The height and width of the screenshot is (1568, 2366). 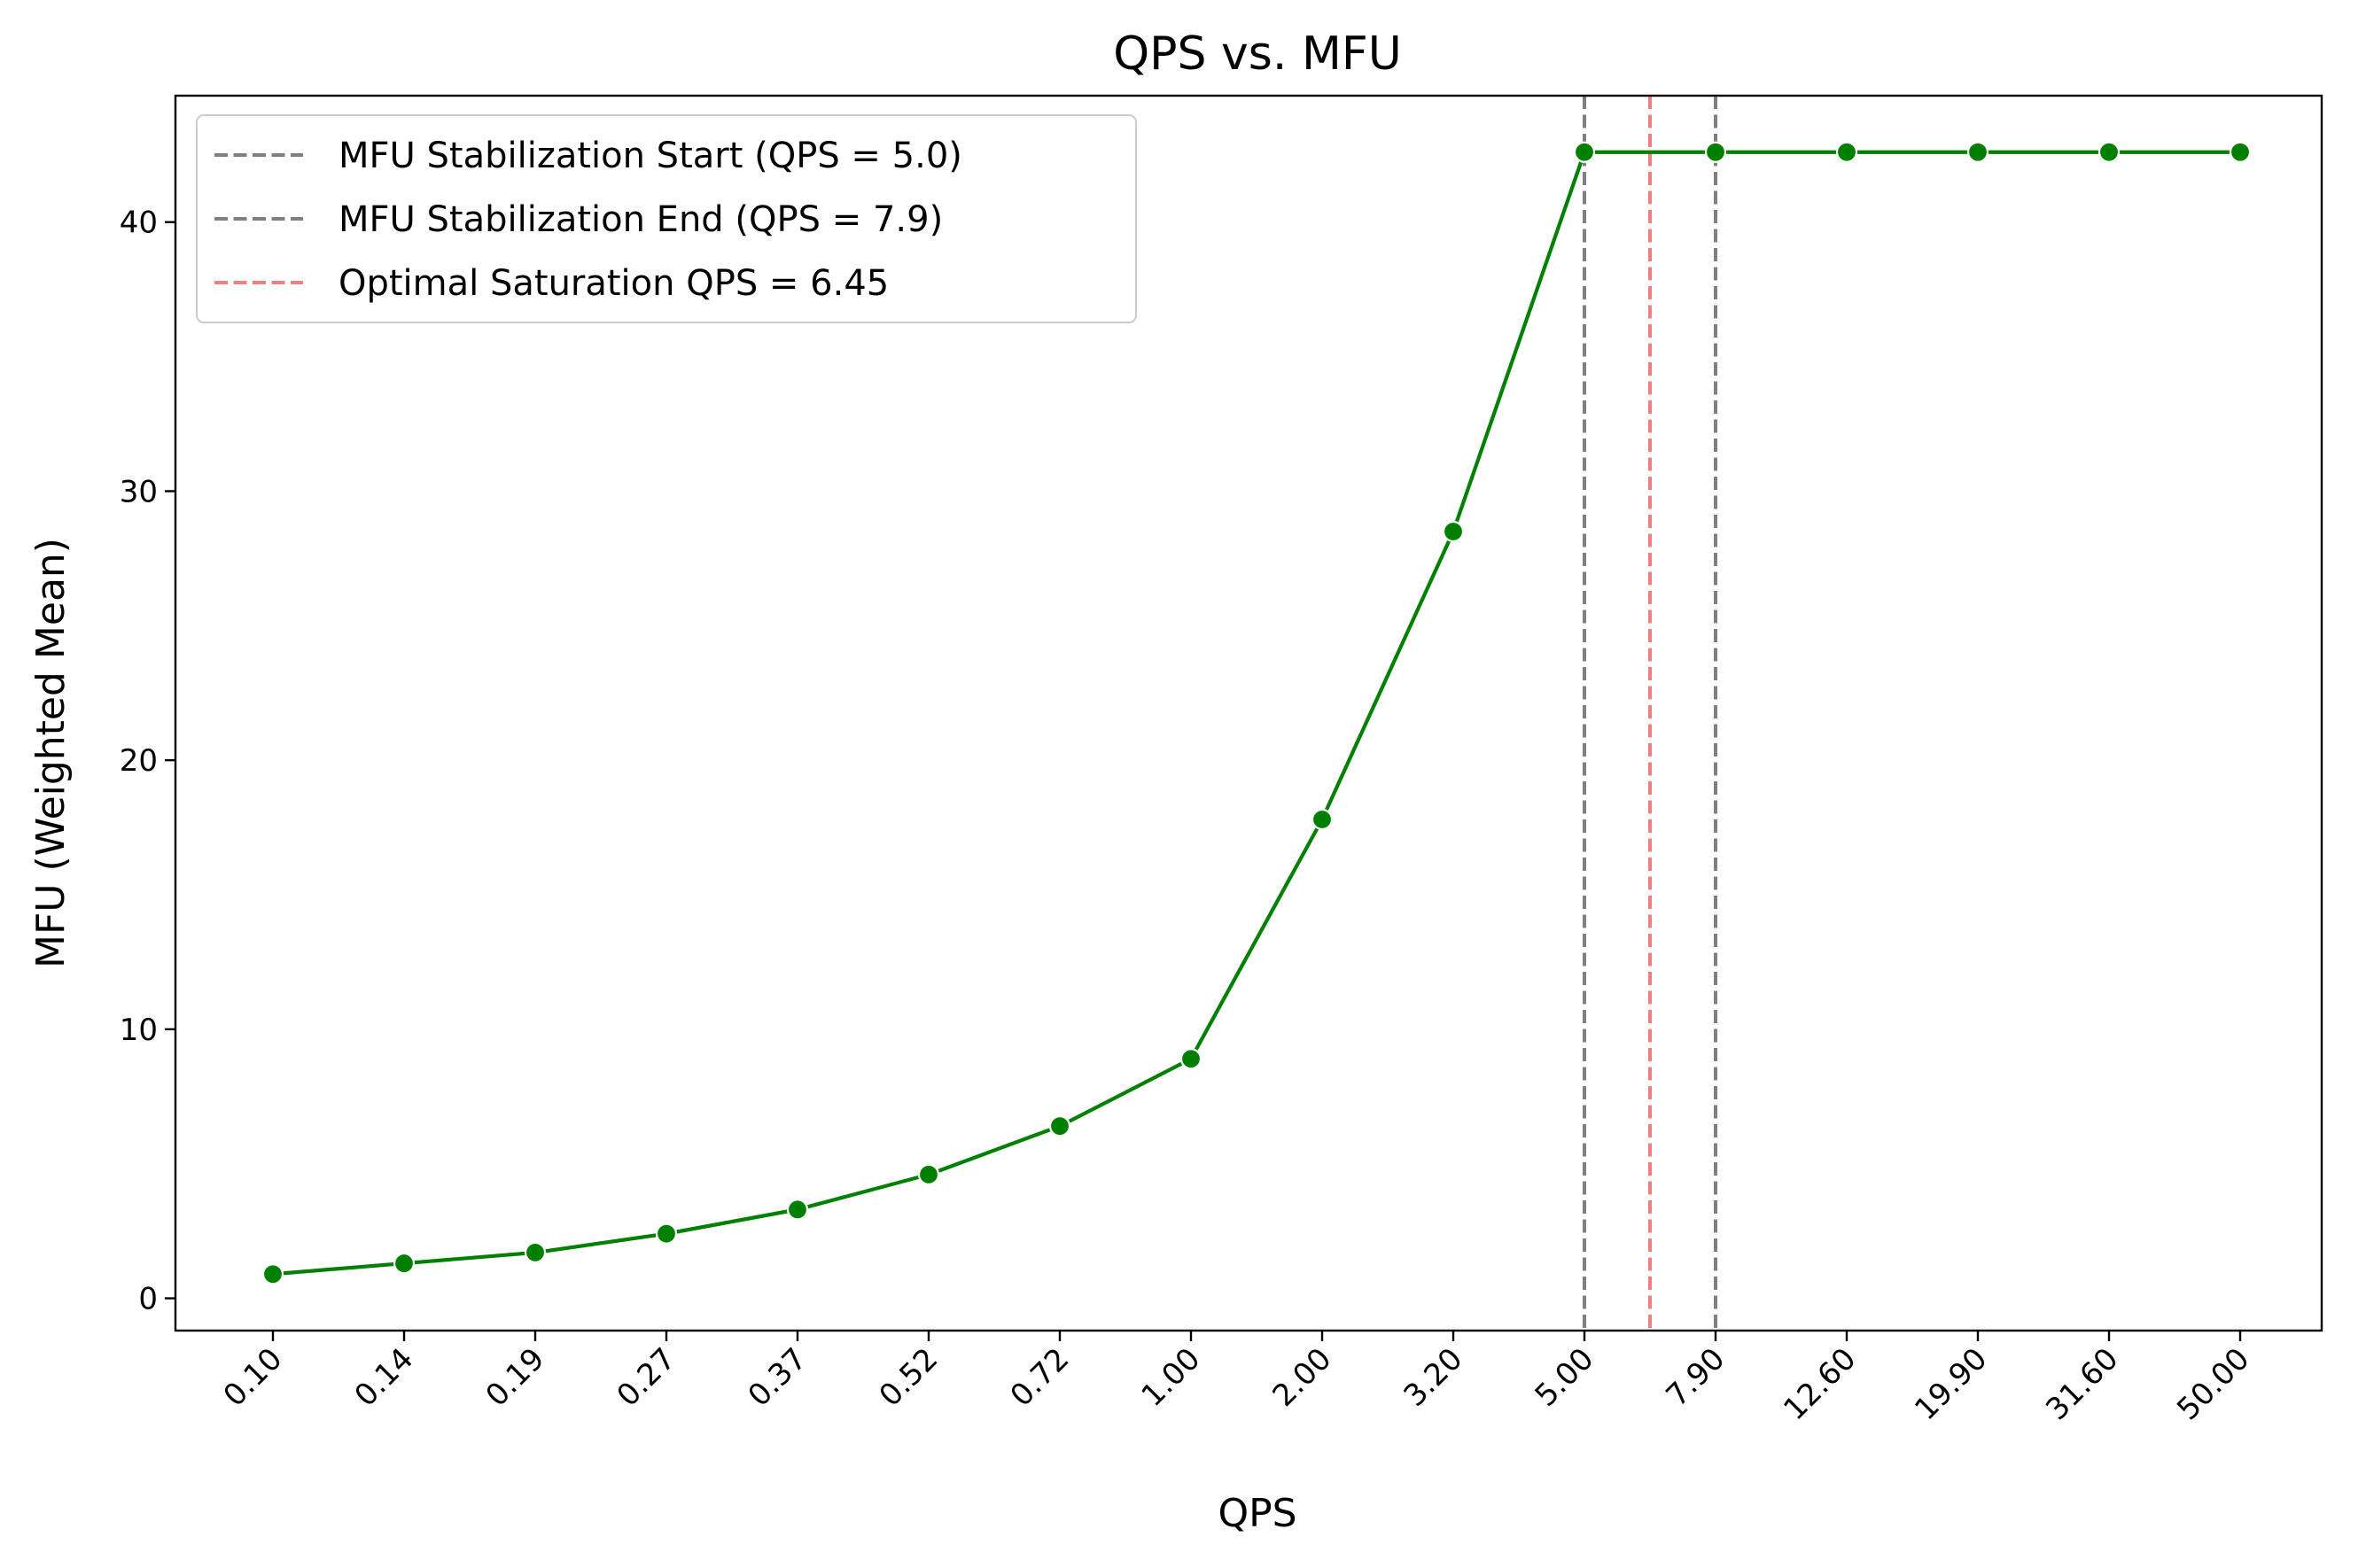 What do you see at coordinates (1040, 1377) in the screenshot?
I see `x-tick-label: 0.72` at bounding box center [1040, 1377].